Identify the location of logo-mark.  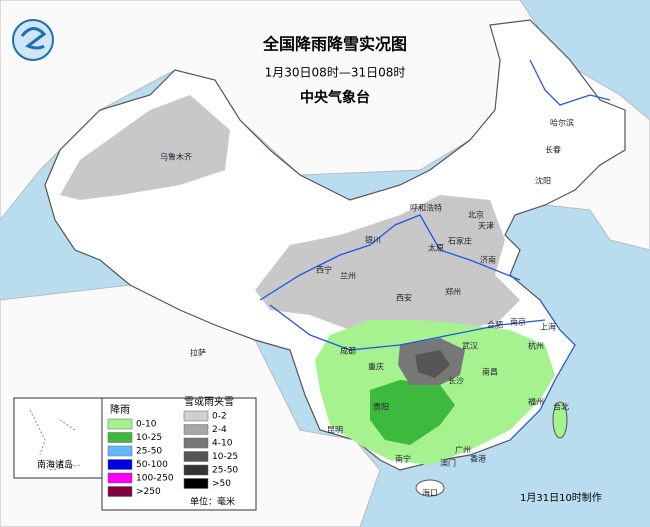
(33, 38).